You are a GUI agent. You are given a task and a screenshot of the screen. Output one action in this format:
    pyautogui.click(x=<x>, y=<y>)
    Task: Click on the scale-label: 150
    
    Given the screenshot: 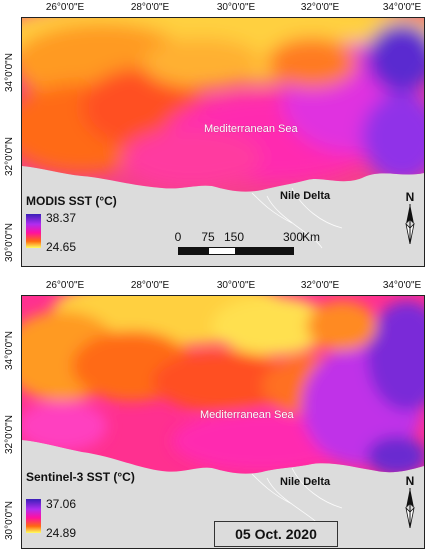 What is the action you would take?
    pyautogui.click(x=234, y=237)
    